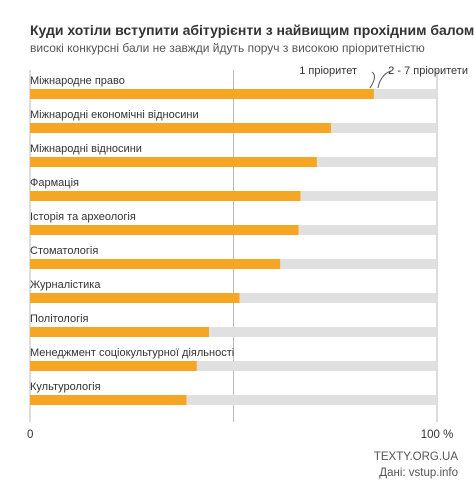 This screenshot has height=487, width=474. I want to click on category-label: Міжнародні відносини, so click(86, 149).